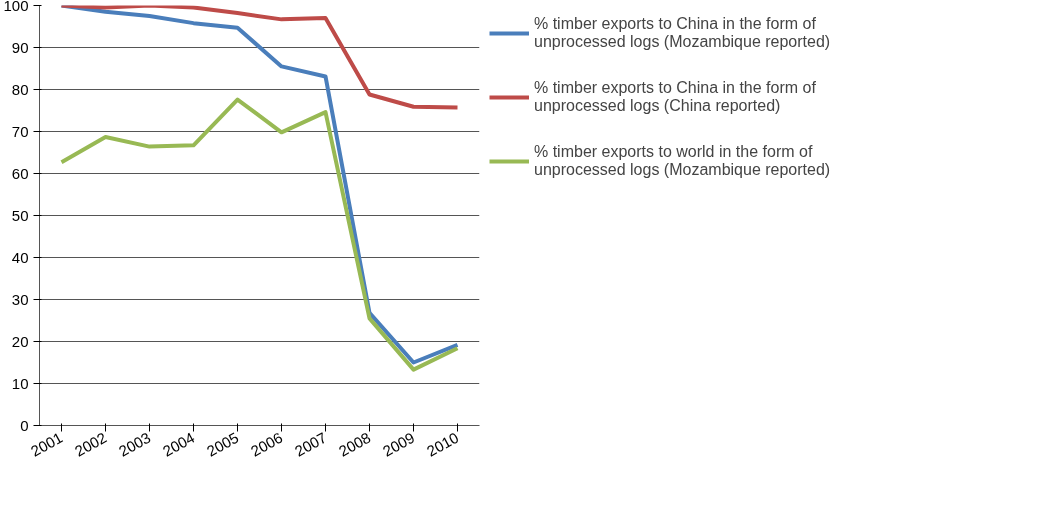  What do you see at coordinates (134, 444) in the screenshot?
I see `x-tick-label: 2003` at bounding box center [134, 444].